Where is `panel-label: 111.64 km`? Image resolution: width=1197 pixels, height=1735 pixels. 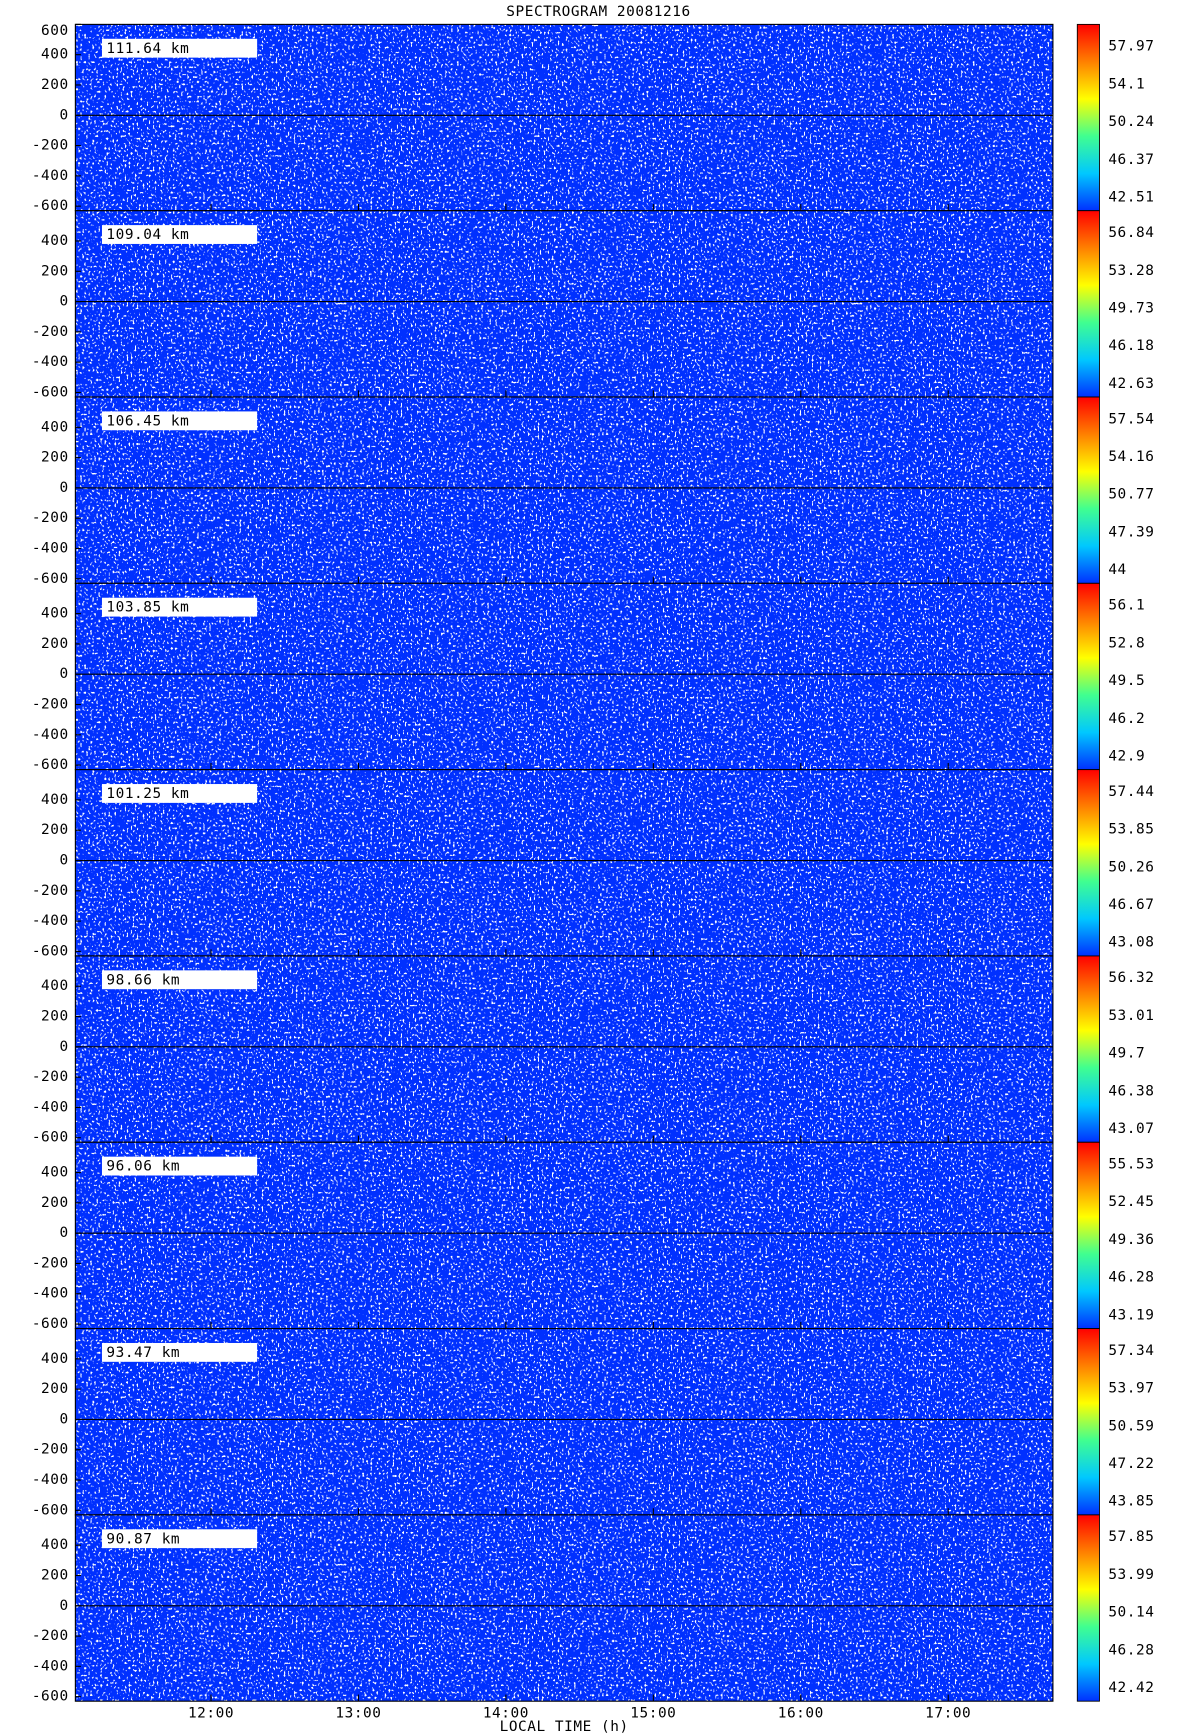
panel-label: 111.64 km is located at coordinates (147, 49).